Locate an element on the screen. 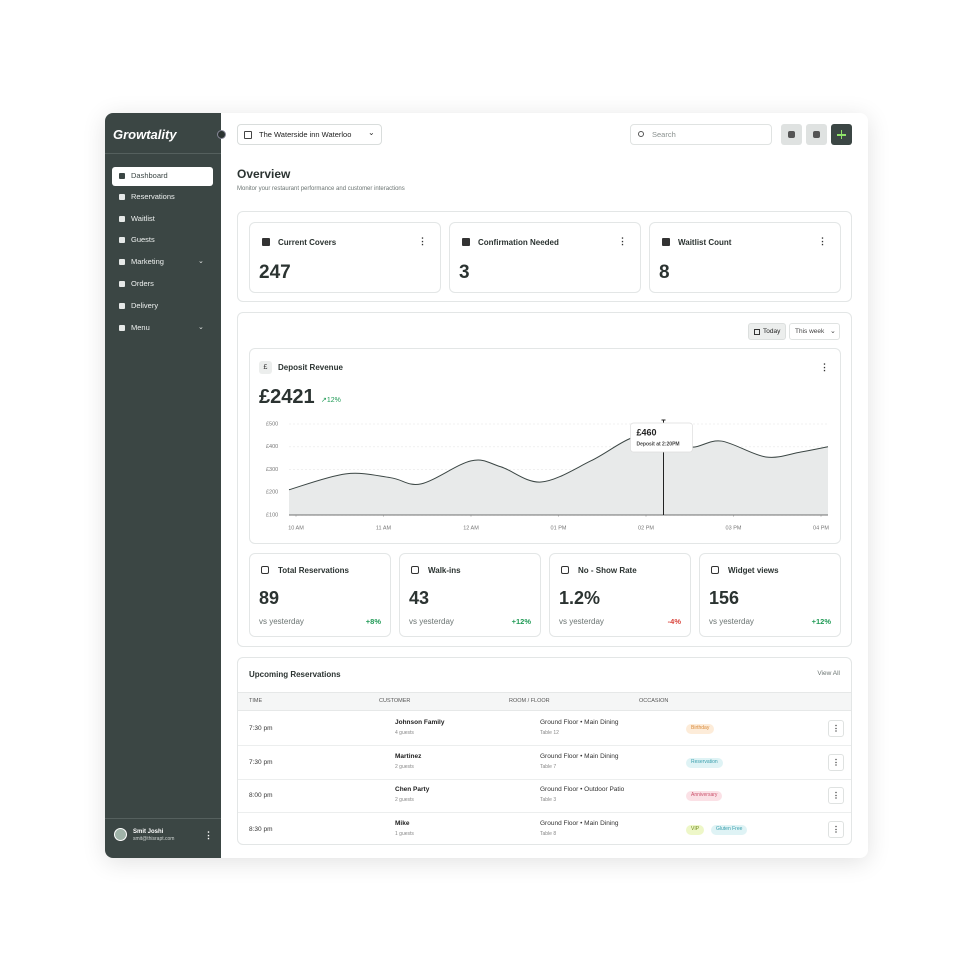 This screenshot has width=972, height=972. tooltip-text: Deposit at 2:20PM is located at coordinates (658, 444).